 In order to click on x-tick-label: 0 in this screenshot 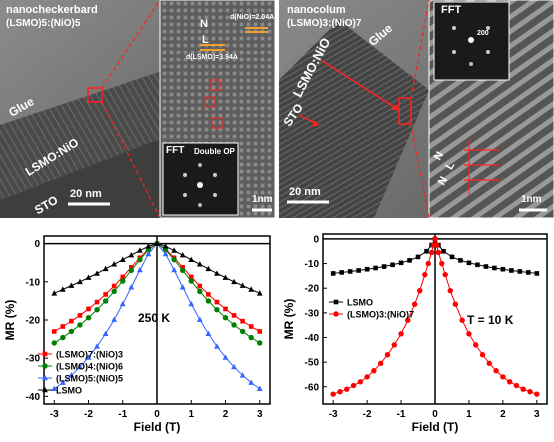, I will do `click(157, 414)`.